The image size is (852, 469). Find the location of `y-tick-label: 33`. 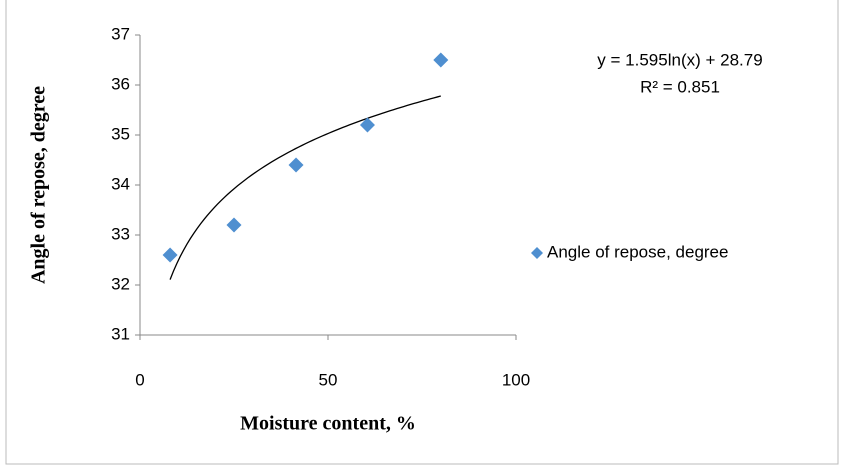

y-tick-label: 33 is located at coordinates (120, 233).